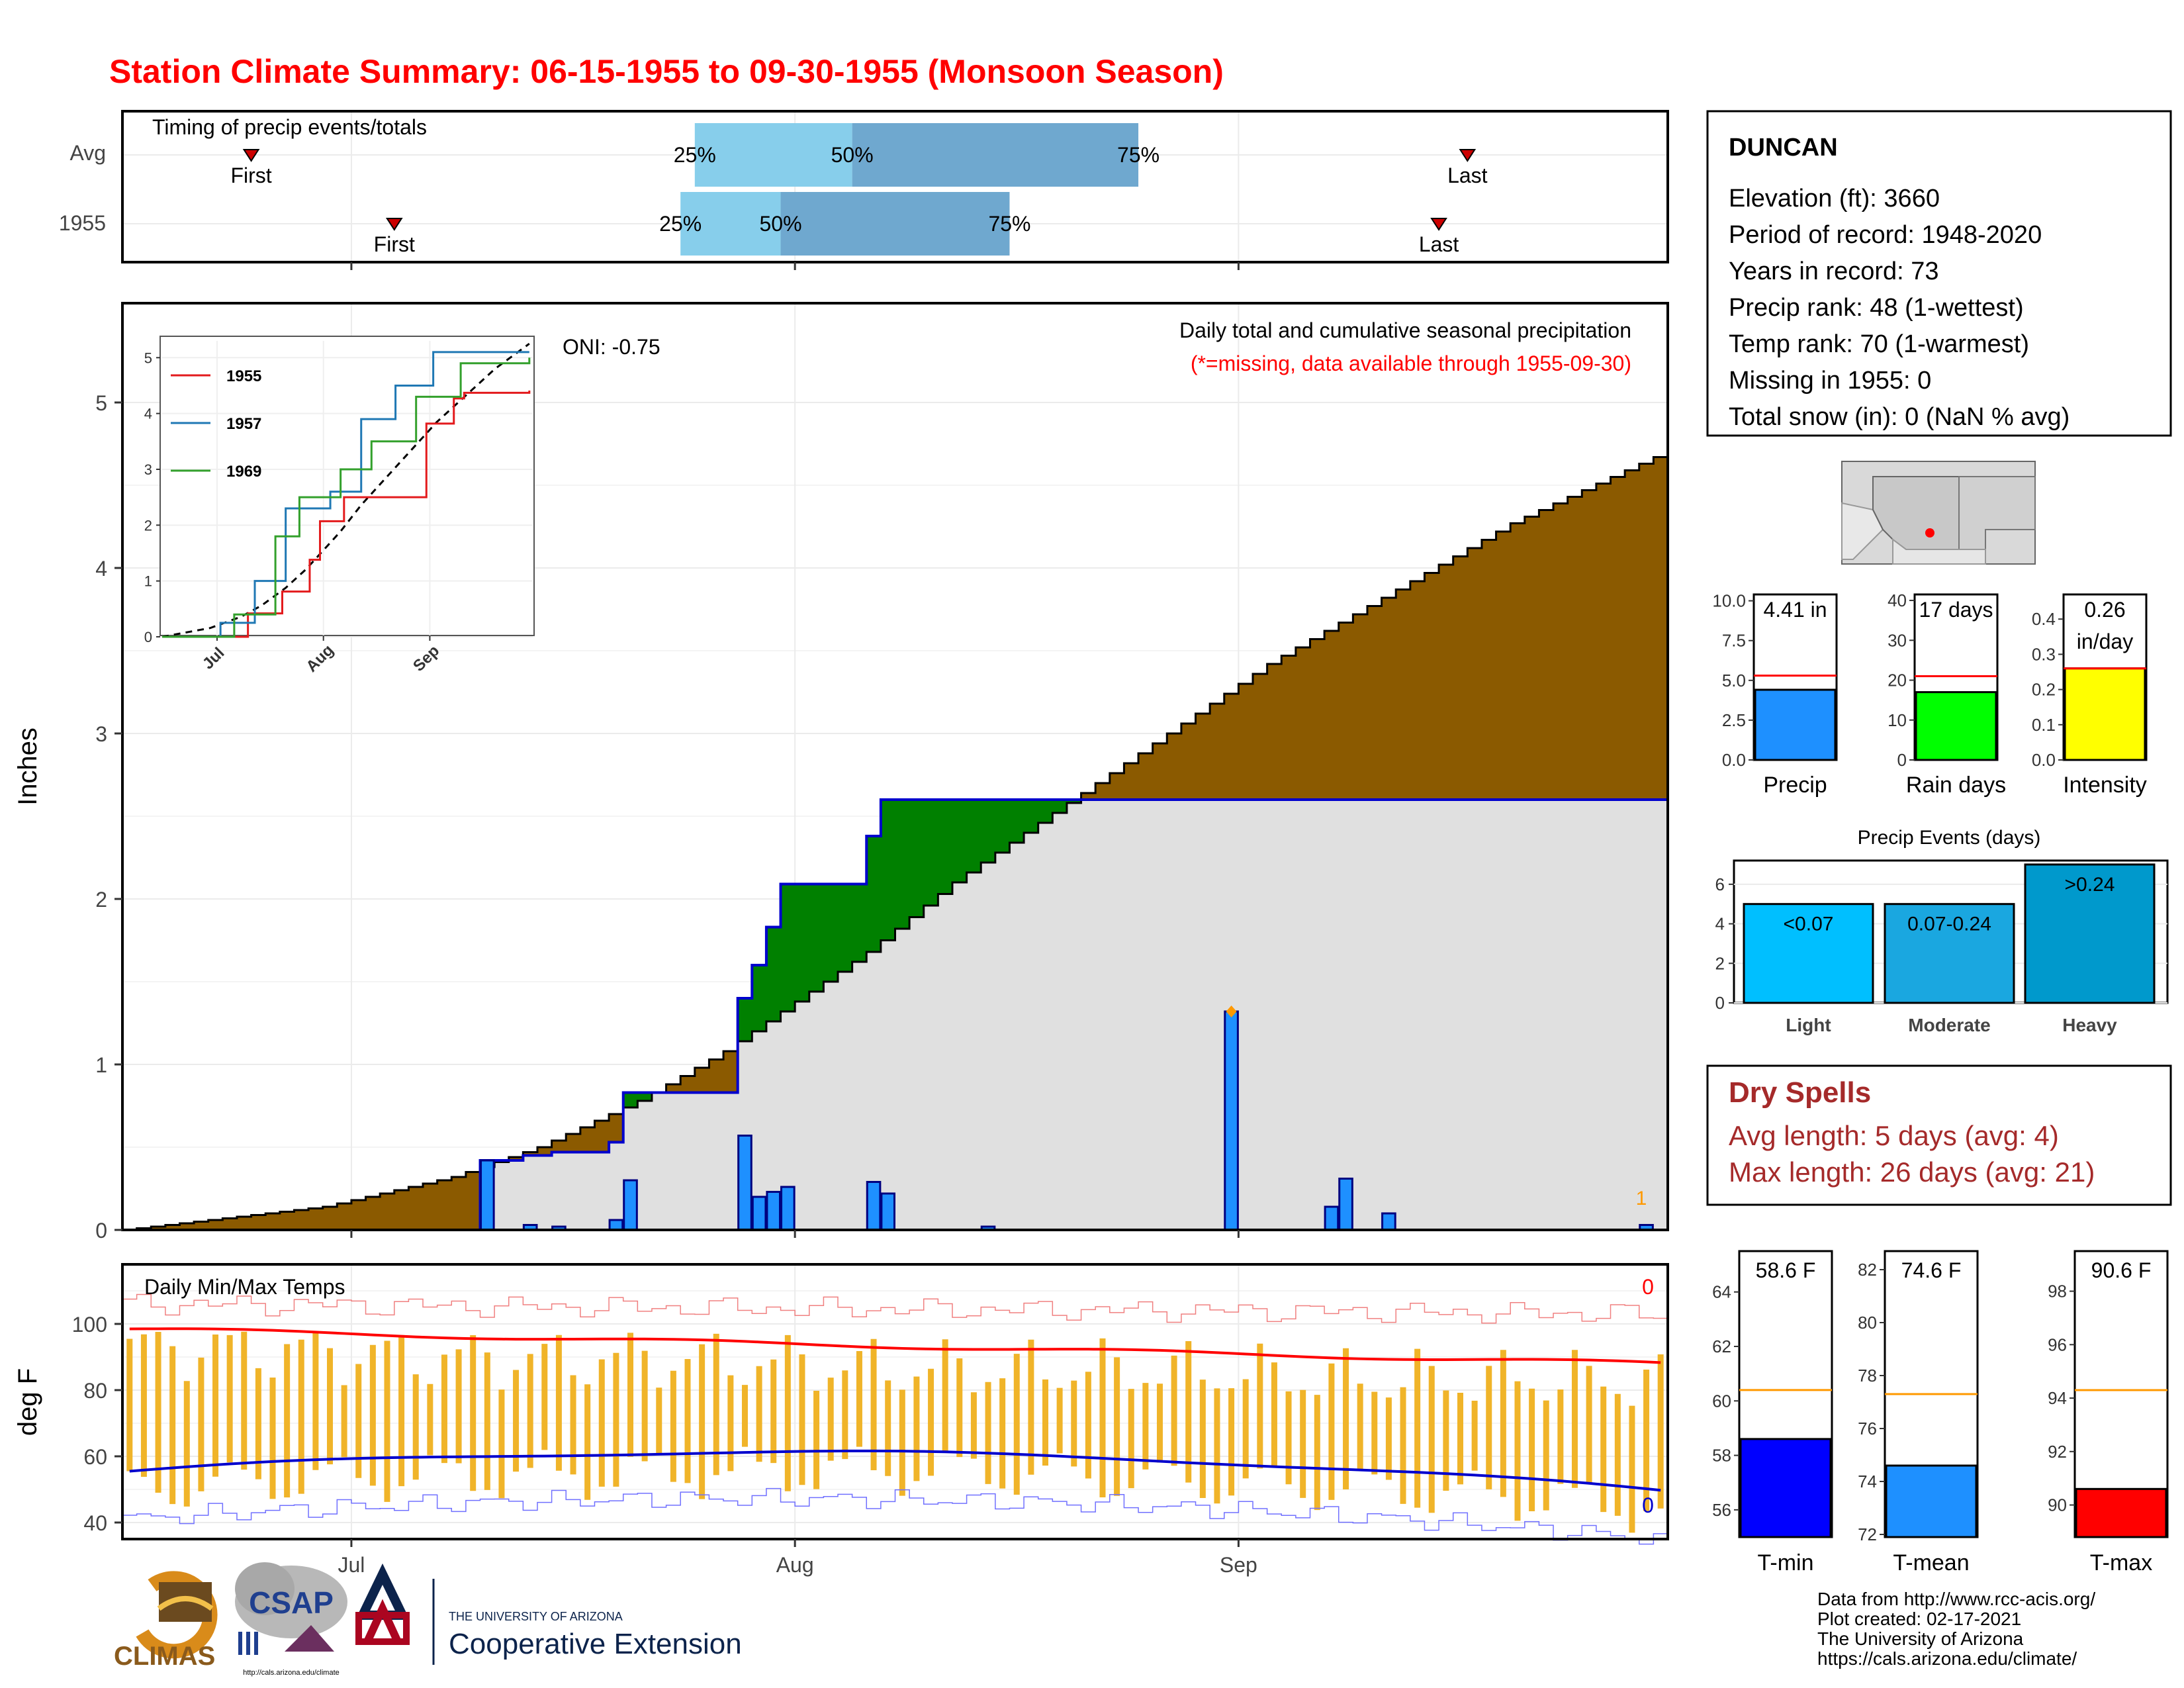 This screenshot has width=2184, height=1688. Describe the element at coordinates (1897, 640) in the screenshot. I see `summary-y-tick-label: 30` at that location.